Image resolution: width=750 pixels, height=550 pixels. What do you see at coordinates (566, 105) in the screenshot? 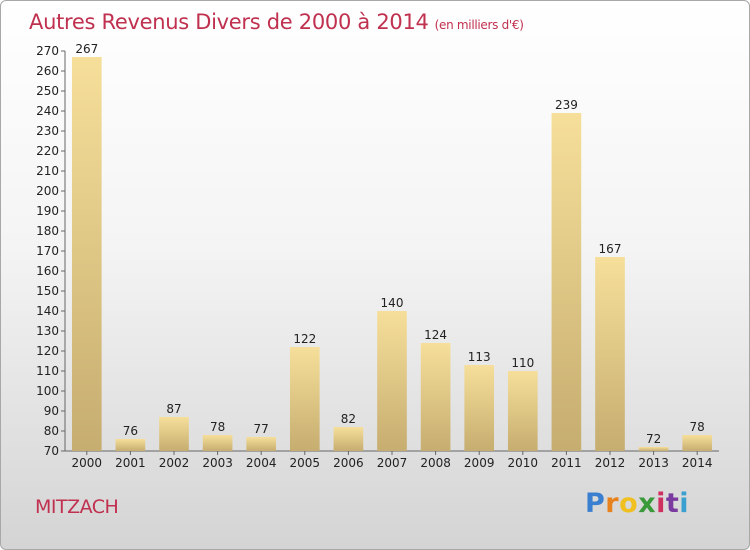
I see `bar-value-label: 239` at bounding box center [566, 105].